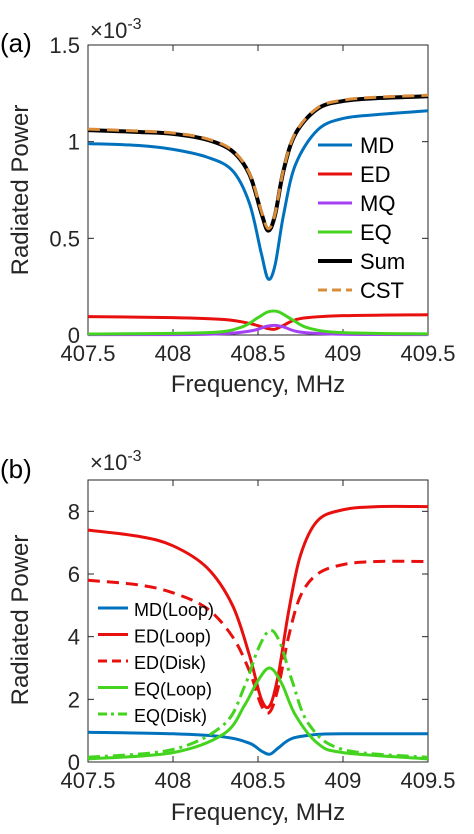  What do you see at coordinates (258, 743) in the screenshot?
I see `series-line-md-loop-` at bounding box center [258, 743].